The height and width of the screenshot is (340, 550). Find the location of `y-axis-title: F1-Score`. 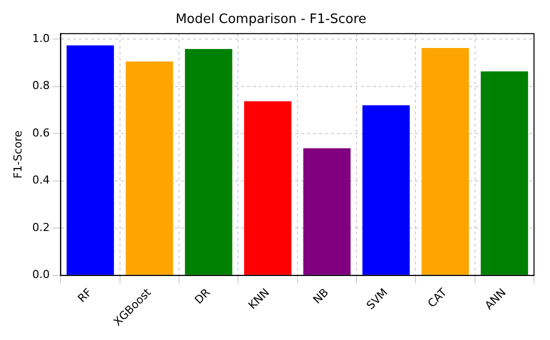

y-axis-title: F1-Score is located at coordinates (17, 154).